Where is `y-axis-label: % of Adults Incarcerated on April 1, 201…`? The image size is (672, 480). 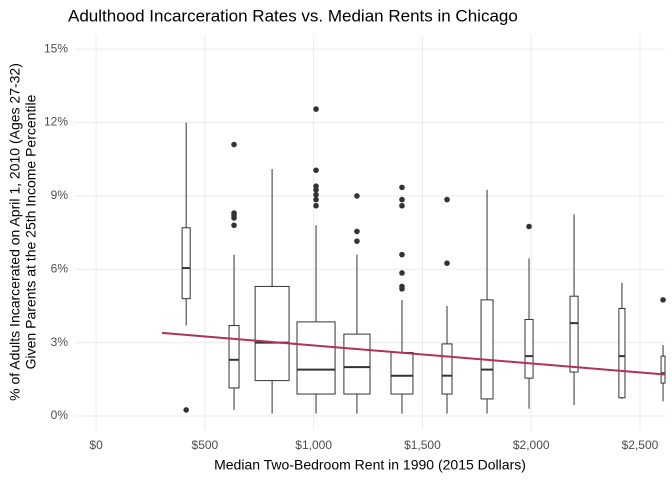 y-axis-label: % of Adults Incarcerated on April 1, 201… is located at coordinates (15, 232).